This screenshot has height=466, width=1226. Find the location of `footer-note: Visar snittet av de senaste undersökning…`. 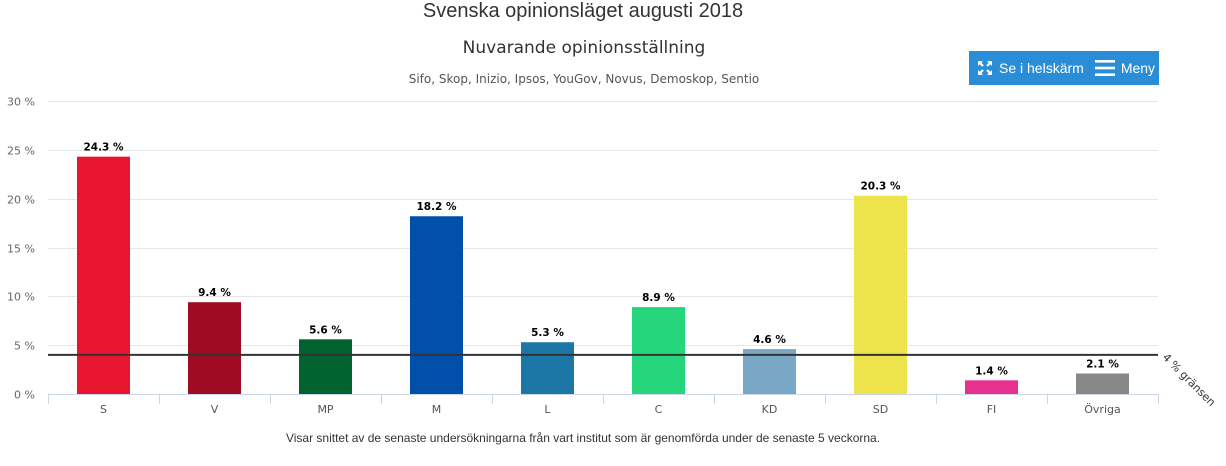

footer-note: Visar snittet av de senaste undersökning… is located at coordinates (583, 438).